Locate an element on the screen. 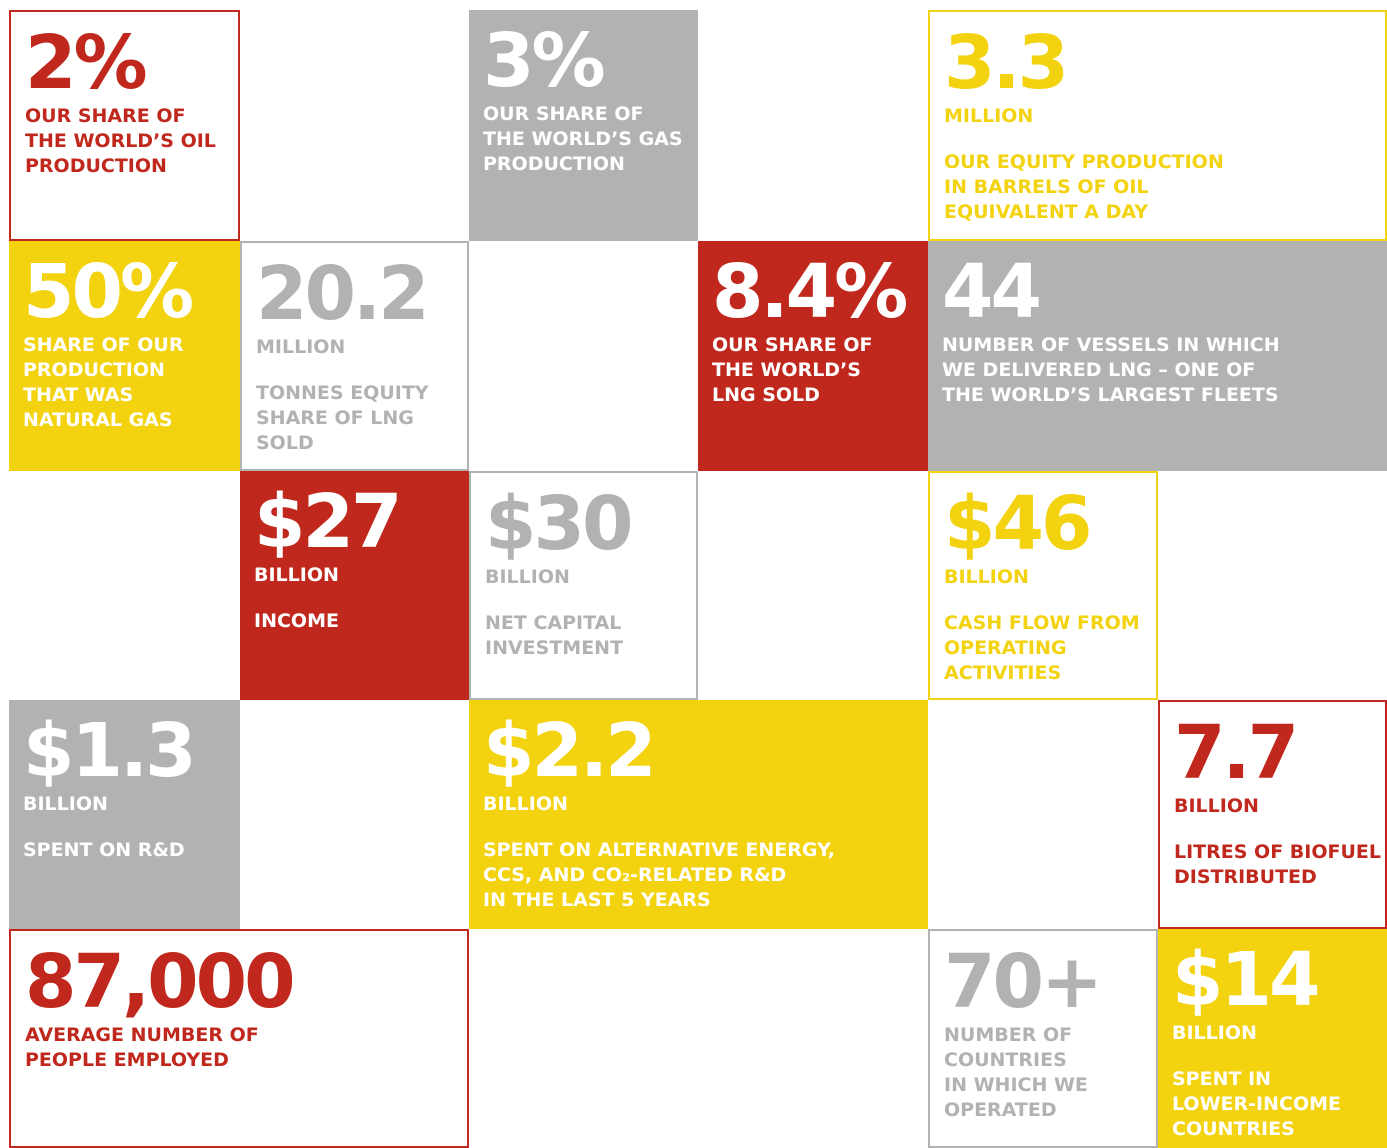 The width and height of the screenshot is (1387, 1148). description-line: IN BARRELS OF OIL is located at coordinates (1046, 187).